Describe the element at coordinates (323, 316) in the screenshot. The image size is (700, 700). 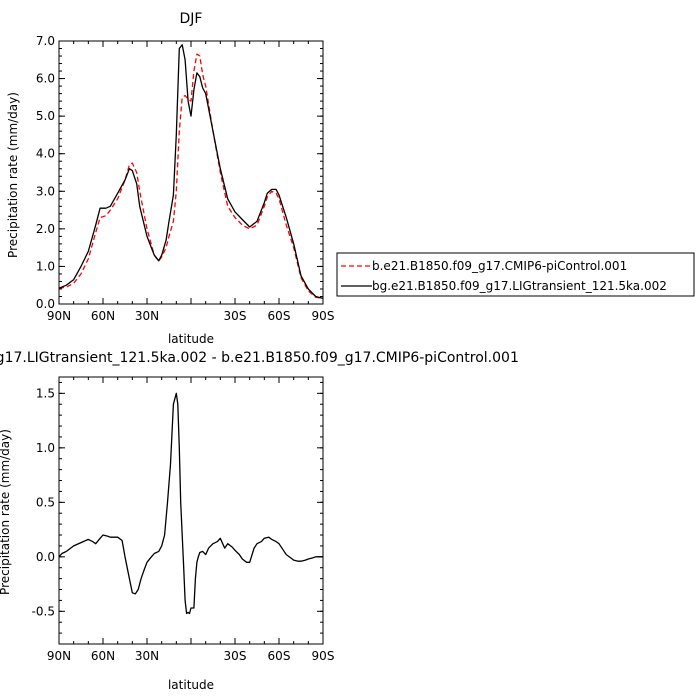
I see `top-panel-x-tick-label: 90S` at that location.